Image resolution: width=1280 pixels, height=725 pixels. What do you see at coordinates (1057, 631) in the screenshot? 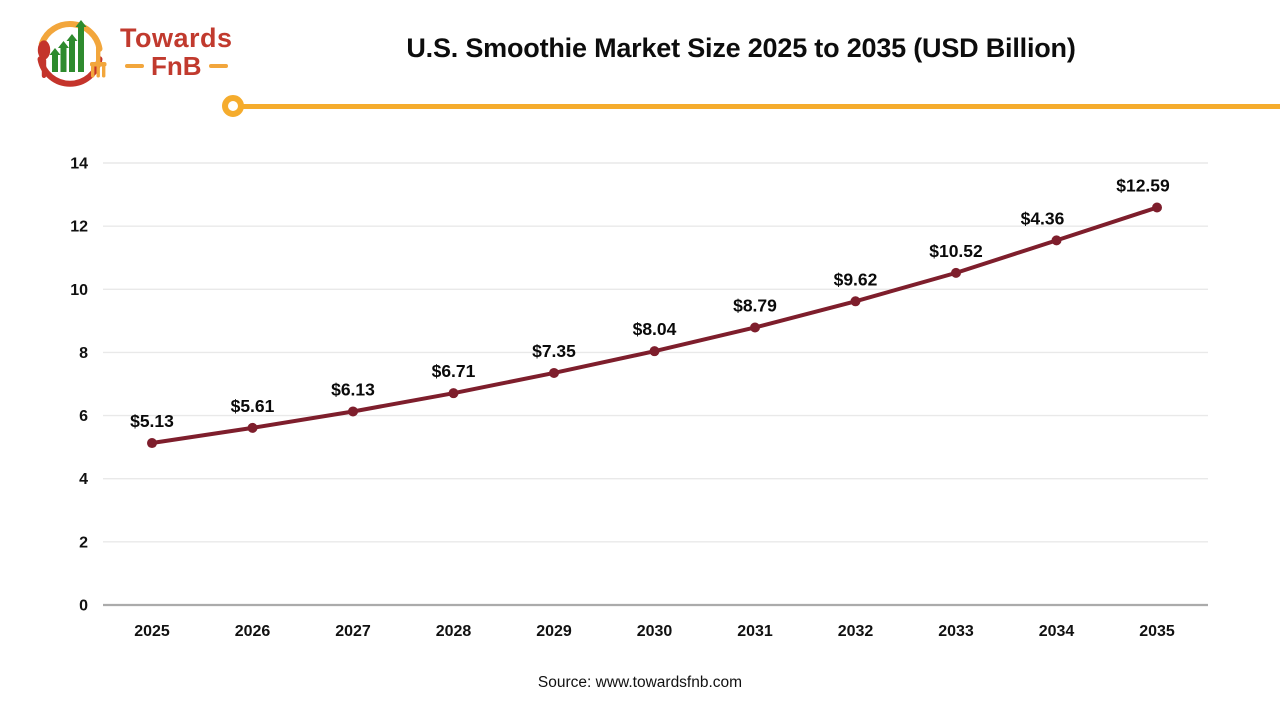
I see `x-tick-label: 2034` at bounding box center [1057, 631].